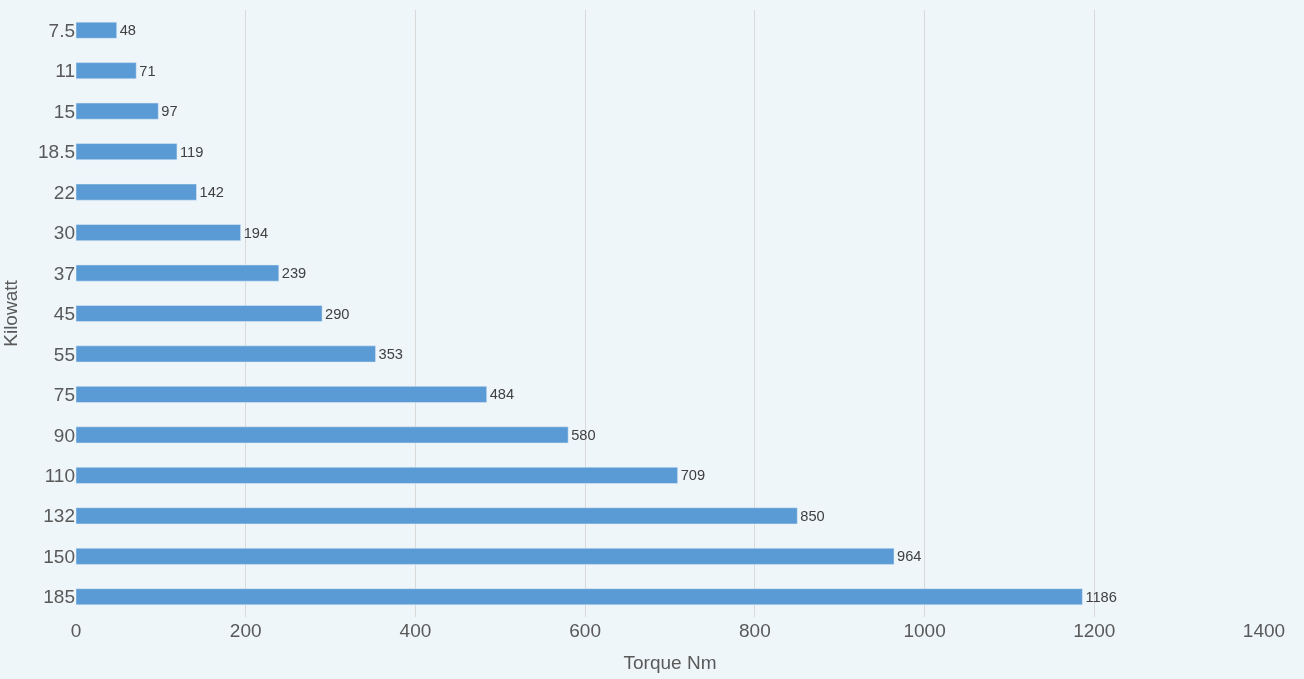 The width and height of the screenshot is (1304, 679). What do you see at coordinates (390, 353) in the screenshot?
I see `data-label: 353` at bounding box center [390, 353].